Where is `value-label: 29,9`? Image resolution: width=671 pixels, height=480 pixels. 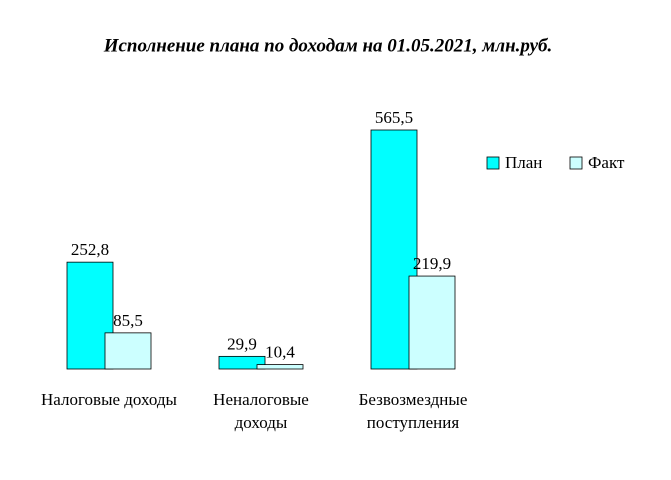
value-label: 29,9 is located at coordinates (242, 343).